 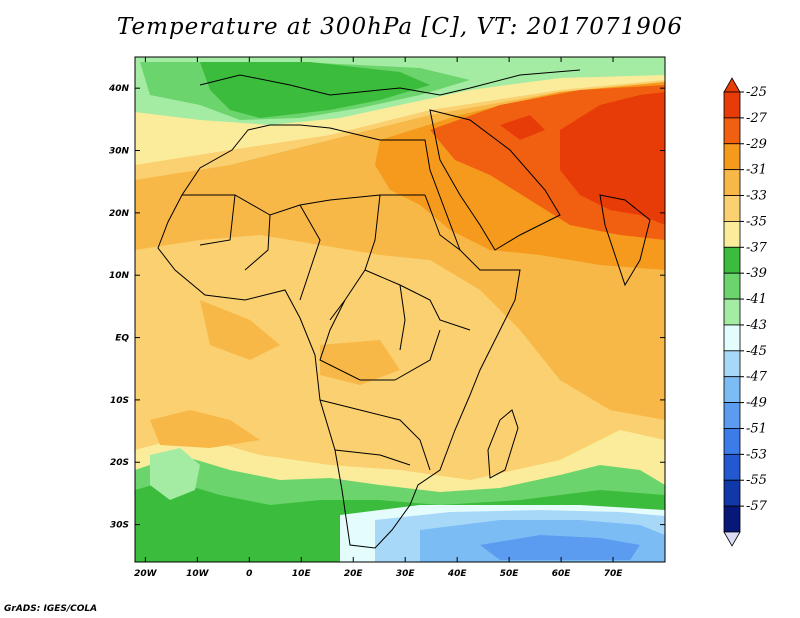 I want to click on colorbar-under-arrow, so click(x=732, y=539).